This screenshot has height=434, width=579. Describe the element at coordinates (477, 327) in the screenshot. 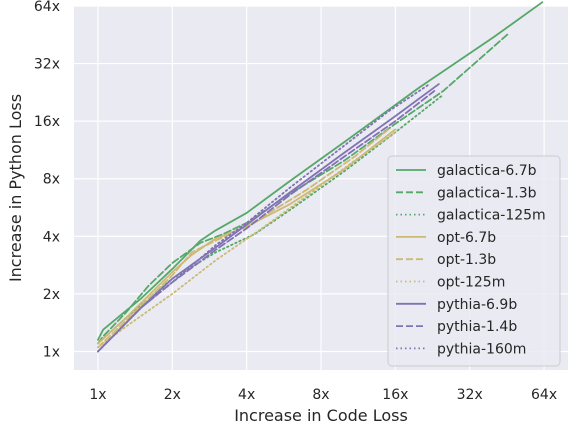

I see `legend-label: pythia-1.4b` at that location.